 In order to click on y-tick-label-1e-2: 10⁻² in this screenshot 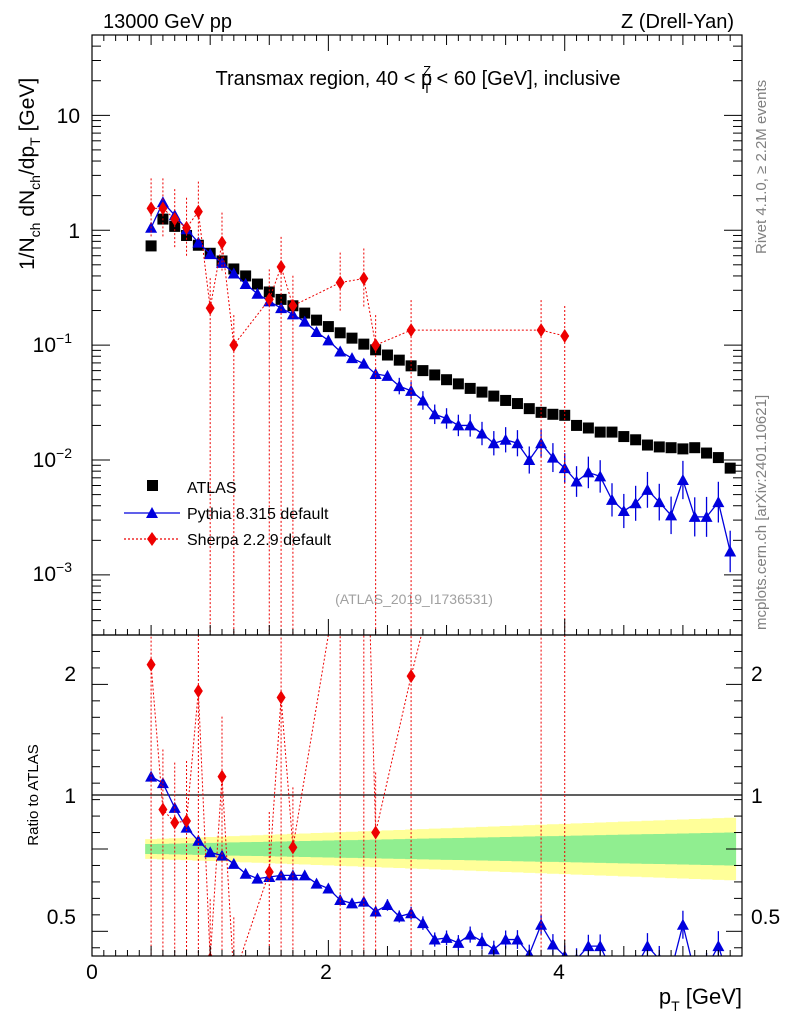, I will do `click(53, 458)`.